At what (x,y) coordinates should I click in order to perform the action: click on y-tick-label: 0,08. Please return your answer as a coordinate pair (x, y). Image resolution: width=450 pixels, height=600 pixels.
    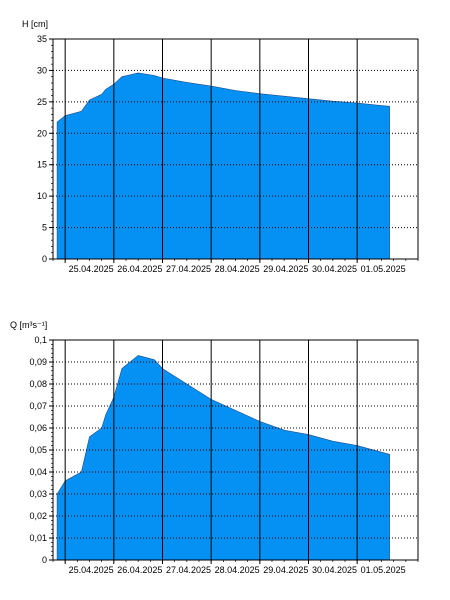
    Looking at the image, I should click on (38, 384).